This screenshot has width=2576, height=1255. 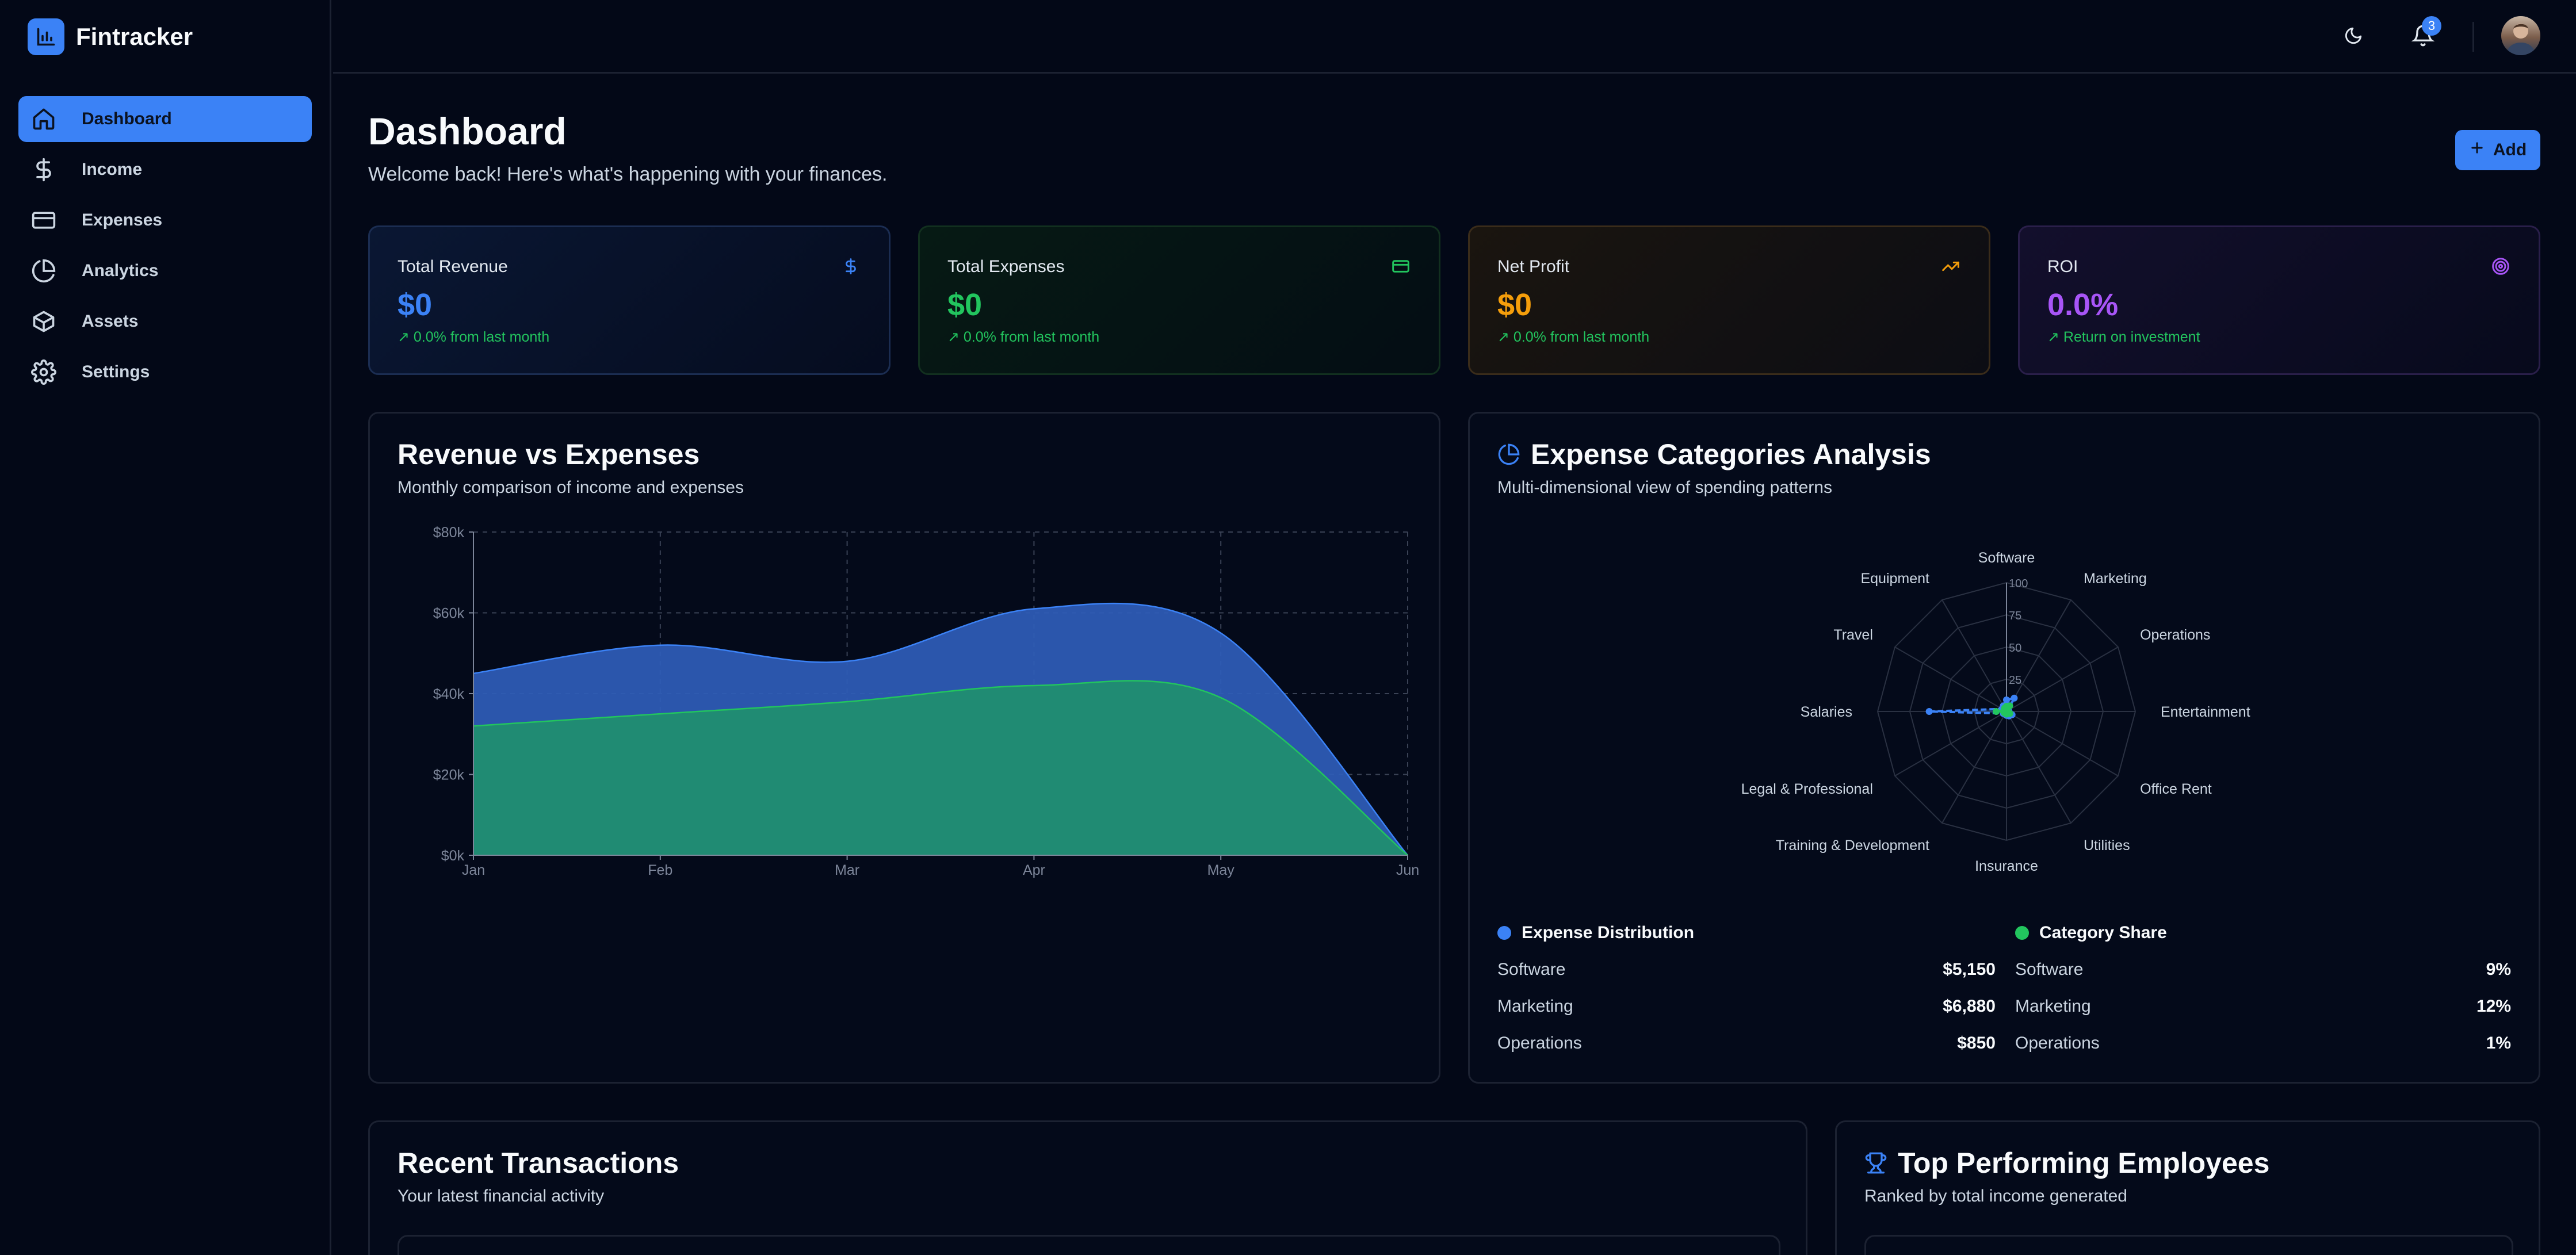 I want to click on target-icon, so click(x=2500, y=266).